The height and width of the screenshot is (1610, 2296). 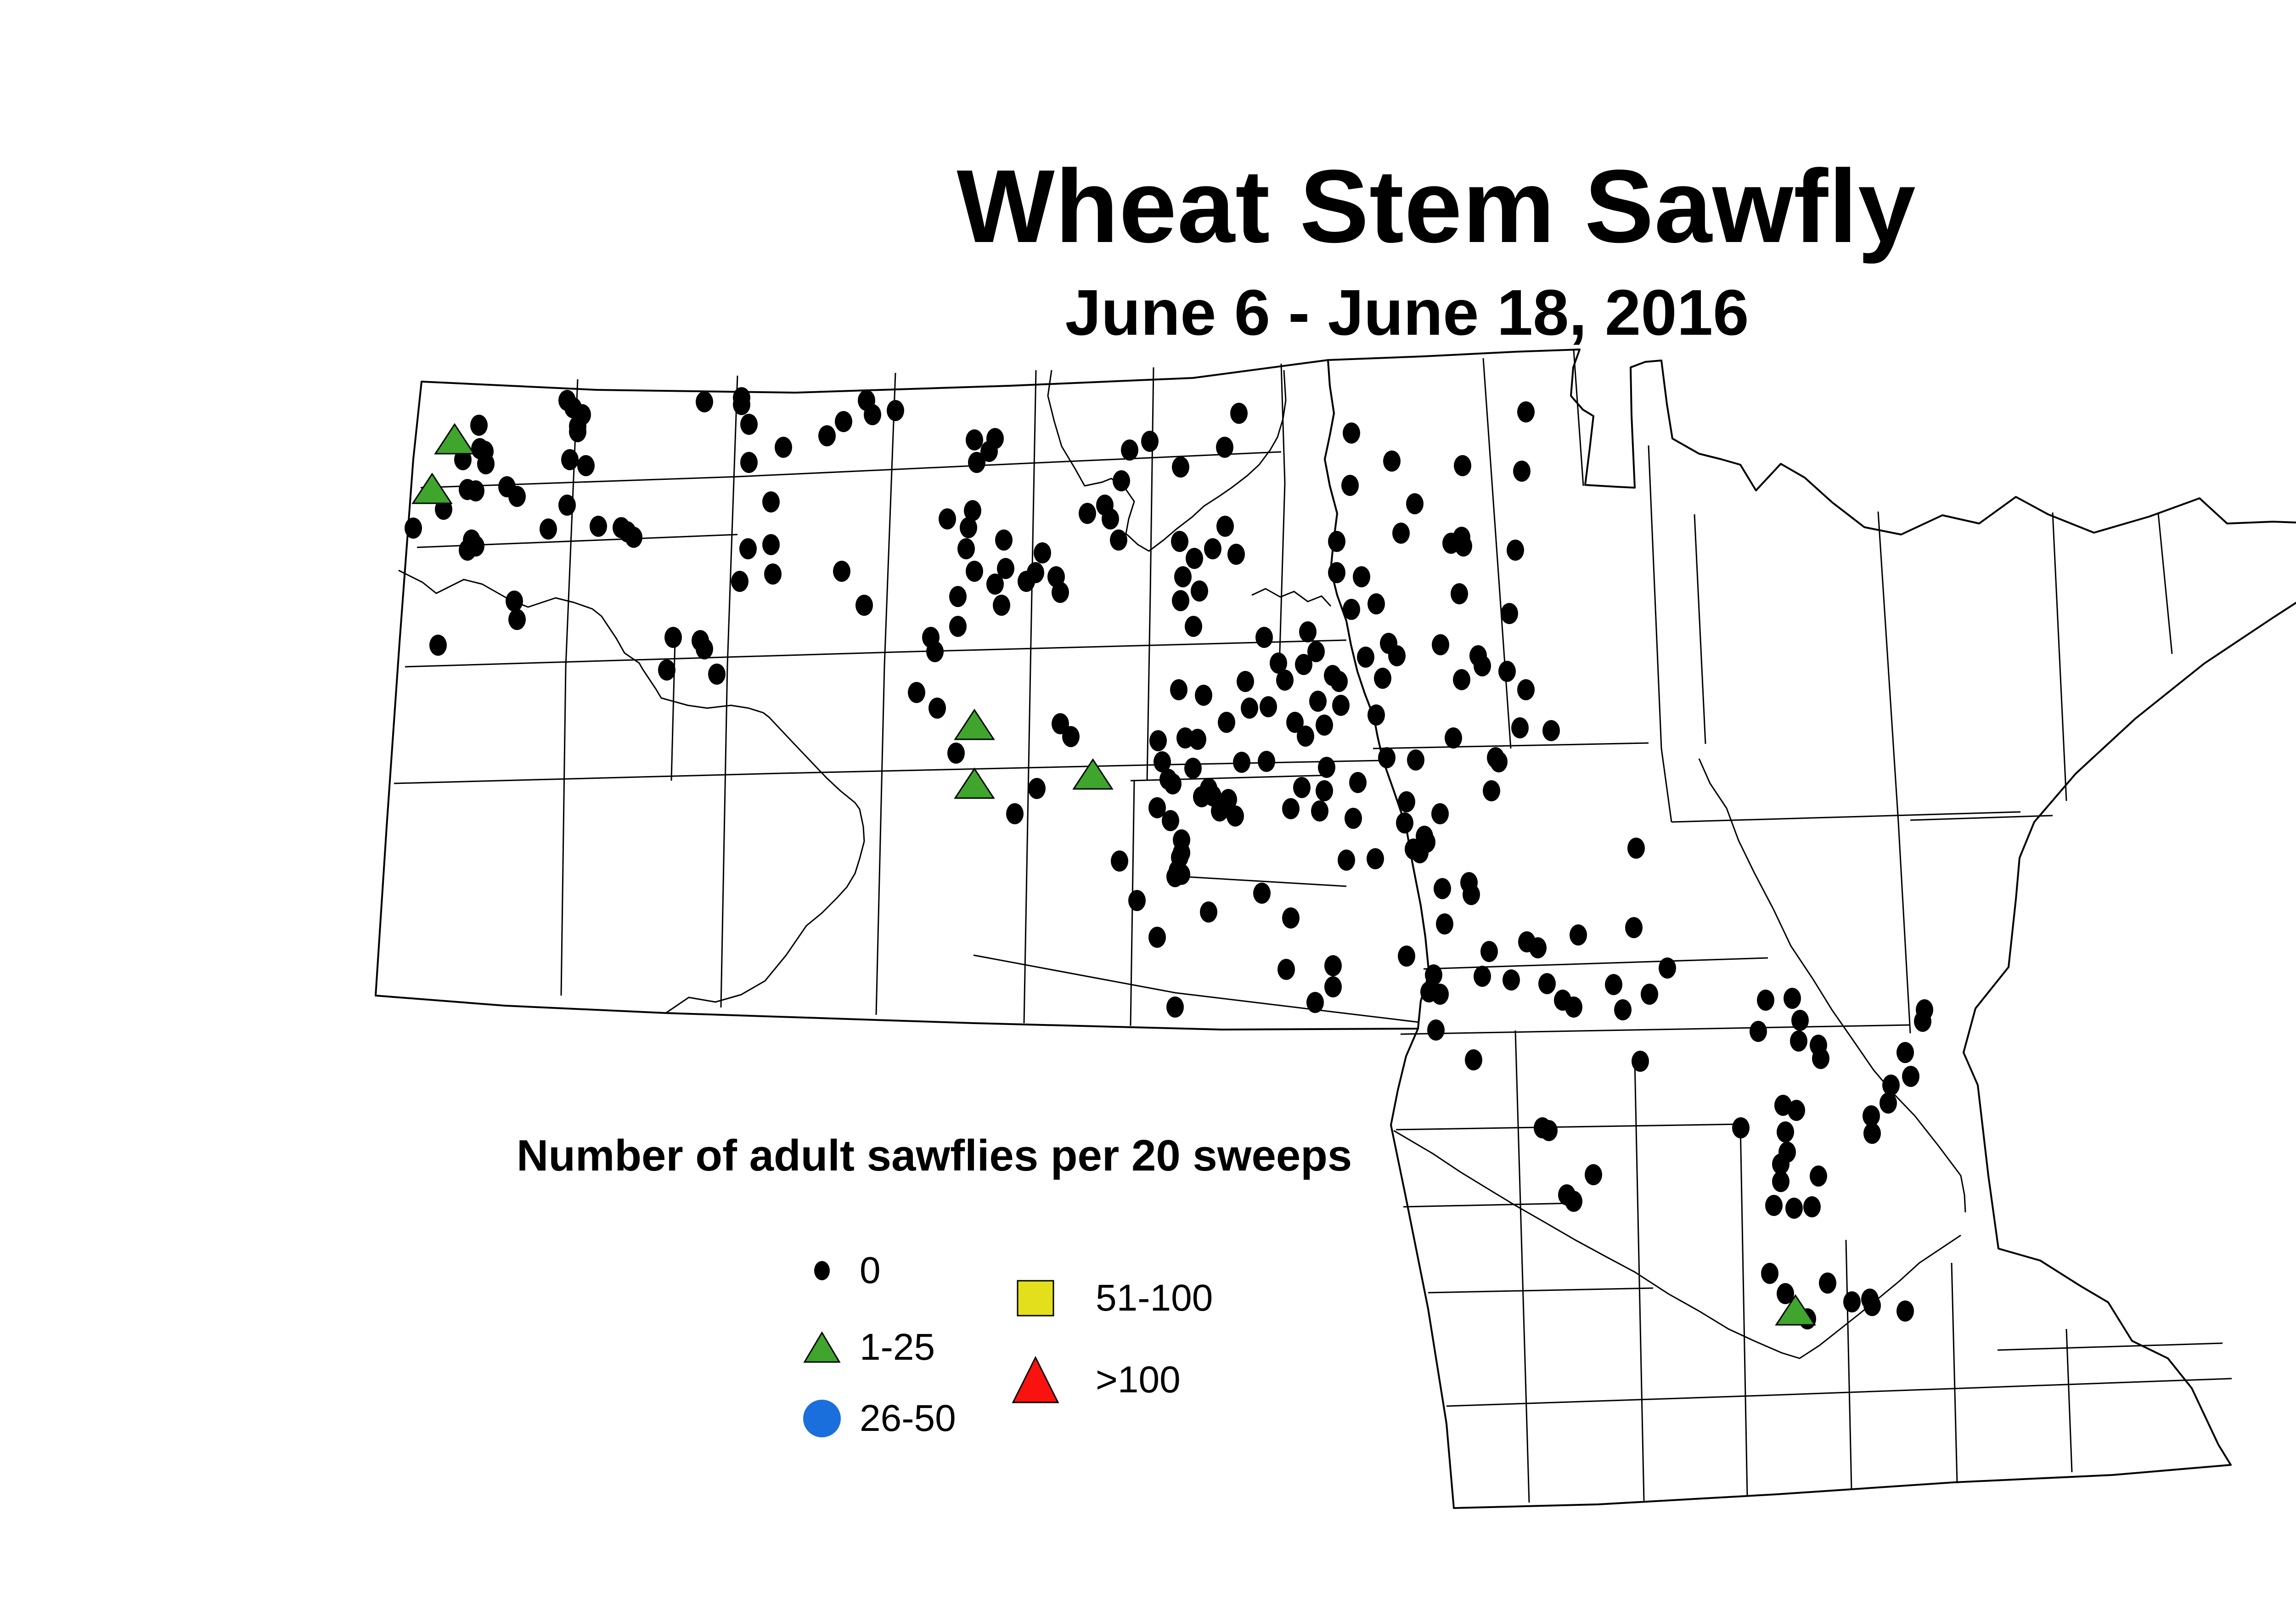 I want to click on souris-river, so click(x=1167, y=461).